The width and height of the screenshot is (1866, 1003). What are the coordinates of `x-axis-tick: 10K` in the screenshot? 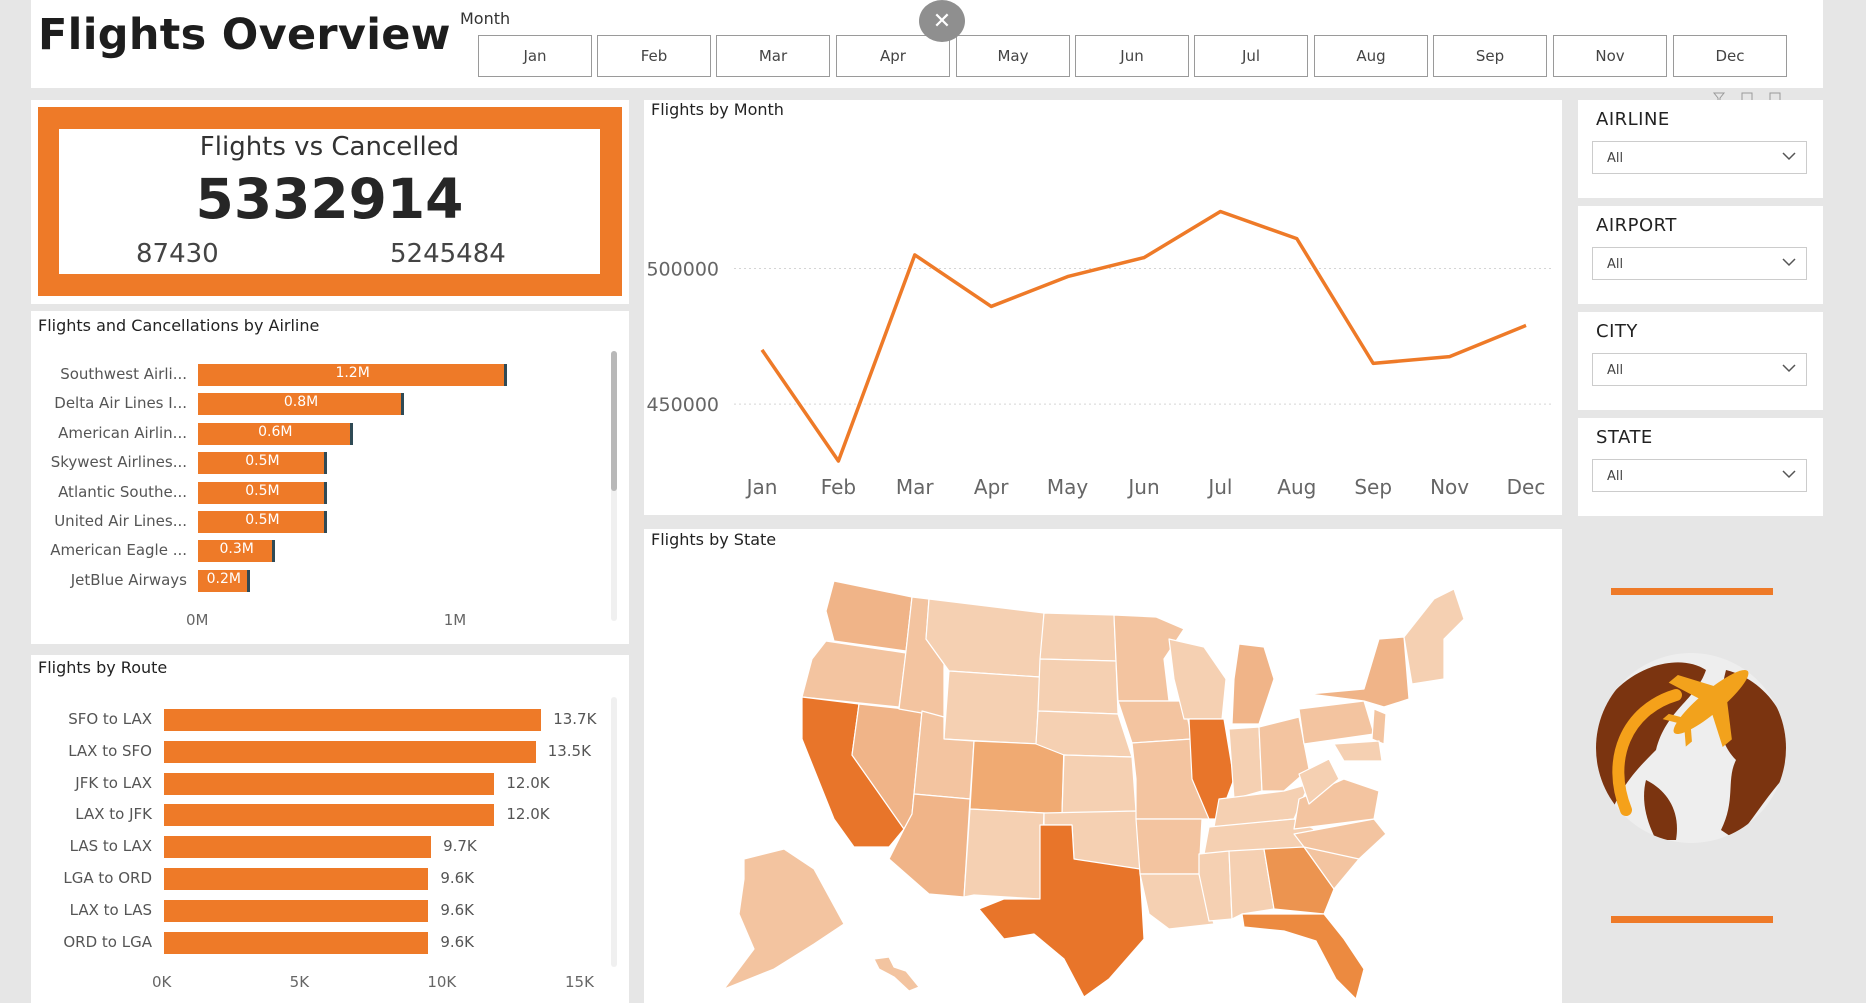 It's located at (442, 982).